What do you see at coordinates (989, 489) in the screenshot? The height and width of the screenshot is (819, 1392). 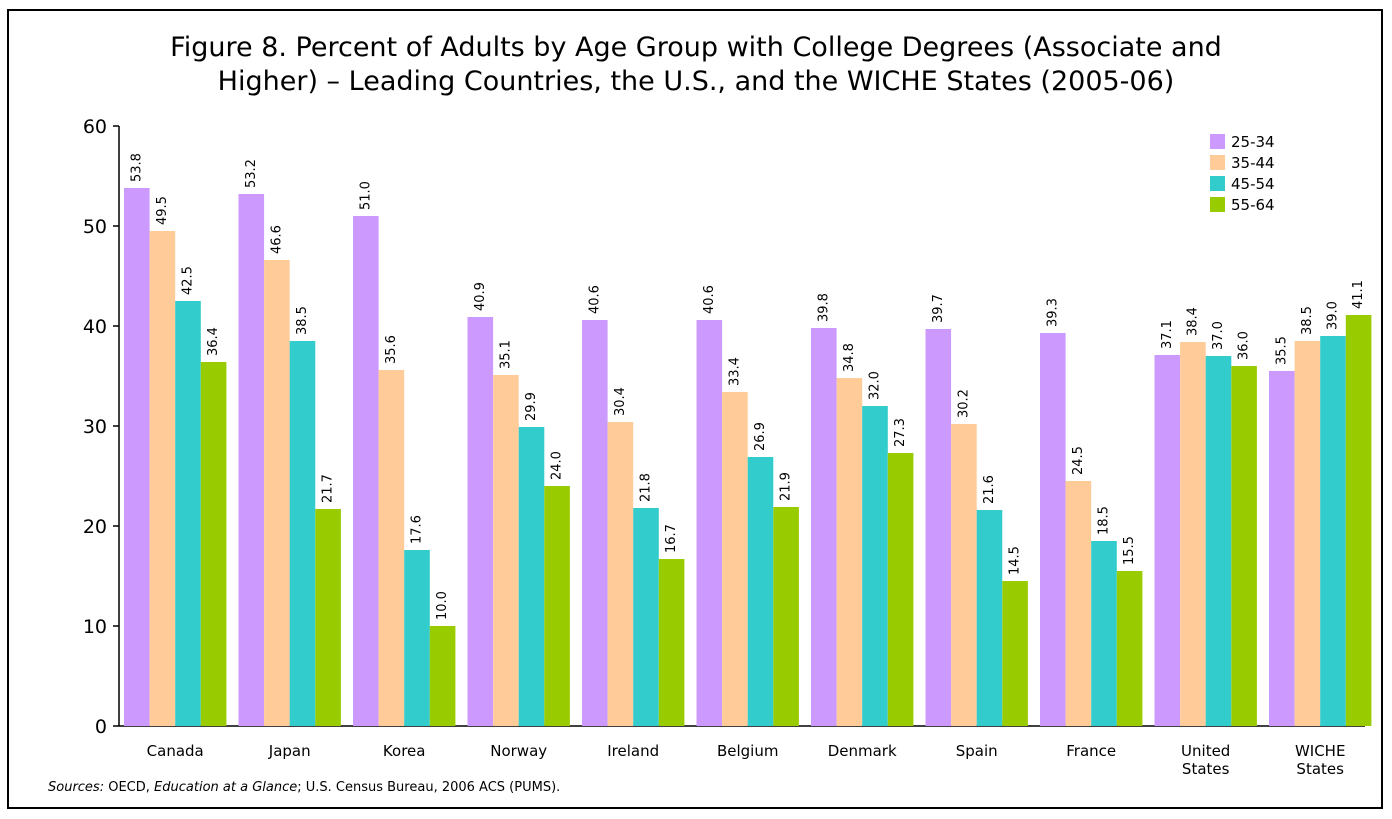 I see `data-label-45-54-7: 21.6` at bounding box center [989, 489].